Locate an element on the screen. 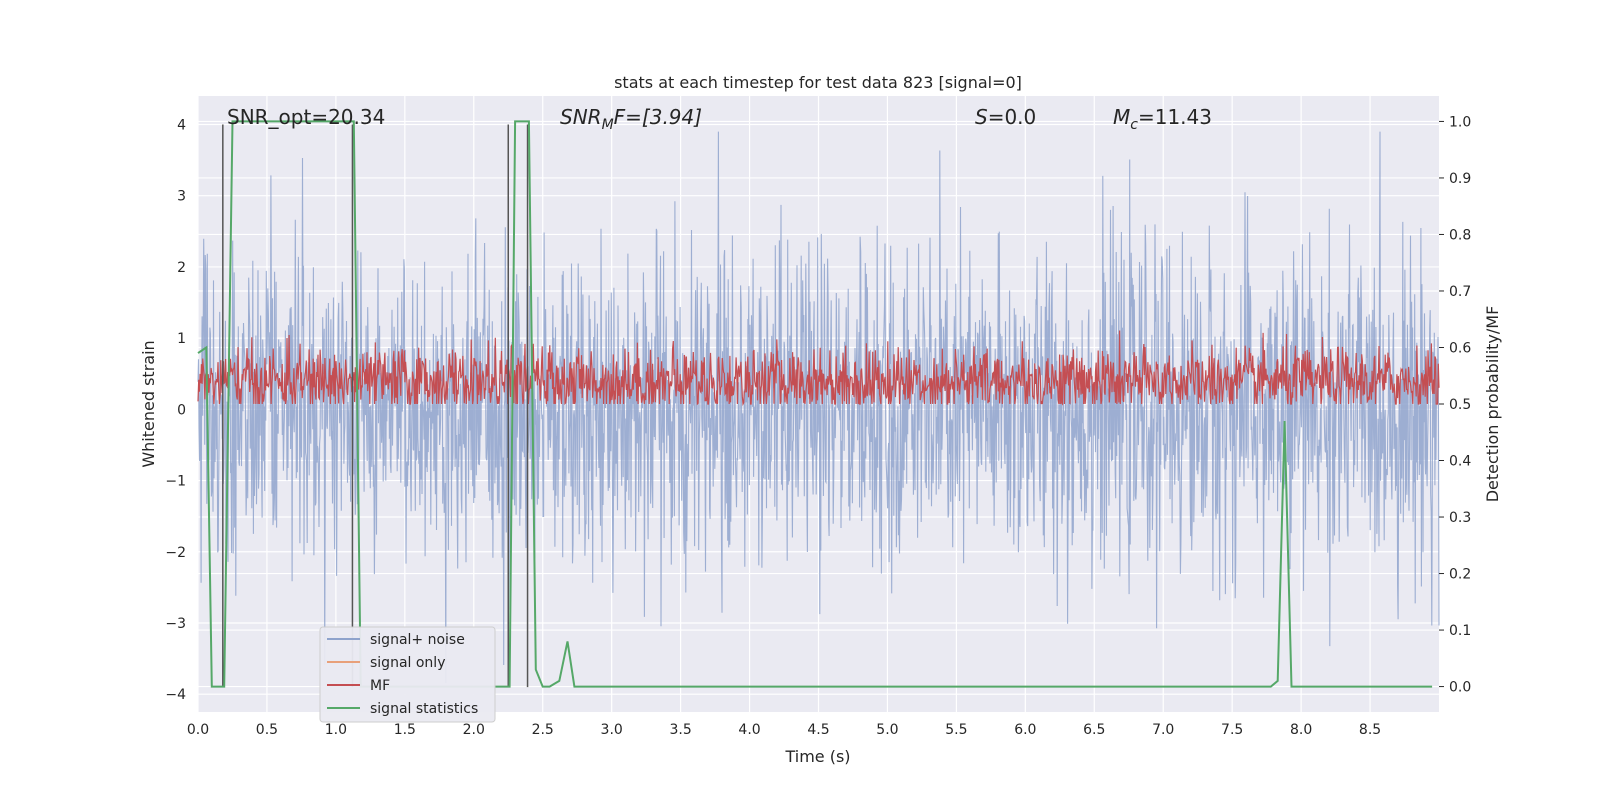 The height and width of the screenshot is (800, 1600). annotation-snr-mf: SNRMF=[3.94] is located at coordinates (631, 119).